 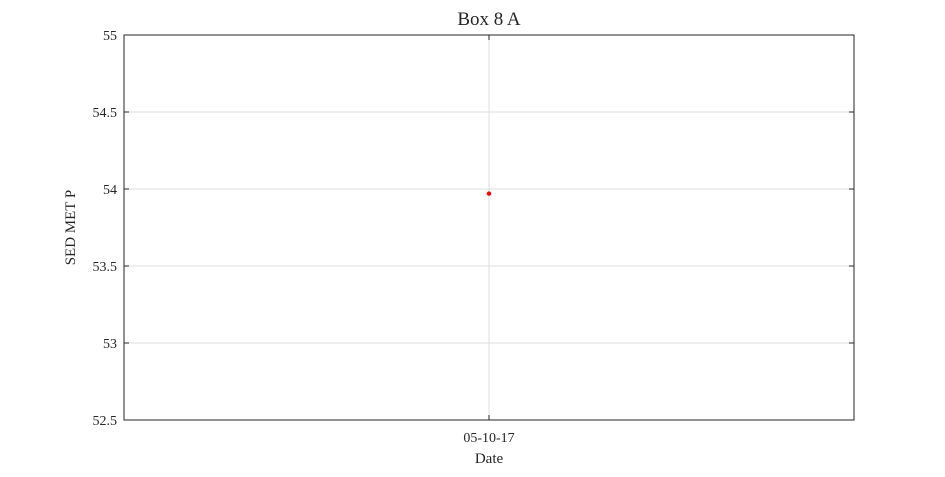 What do you see at coordinates (71, 228) in the screenshot?
I see `y-axis-label: SED MET P` at bounding box center [71, 228].